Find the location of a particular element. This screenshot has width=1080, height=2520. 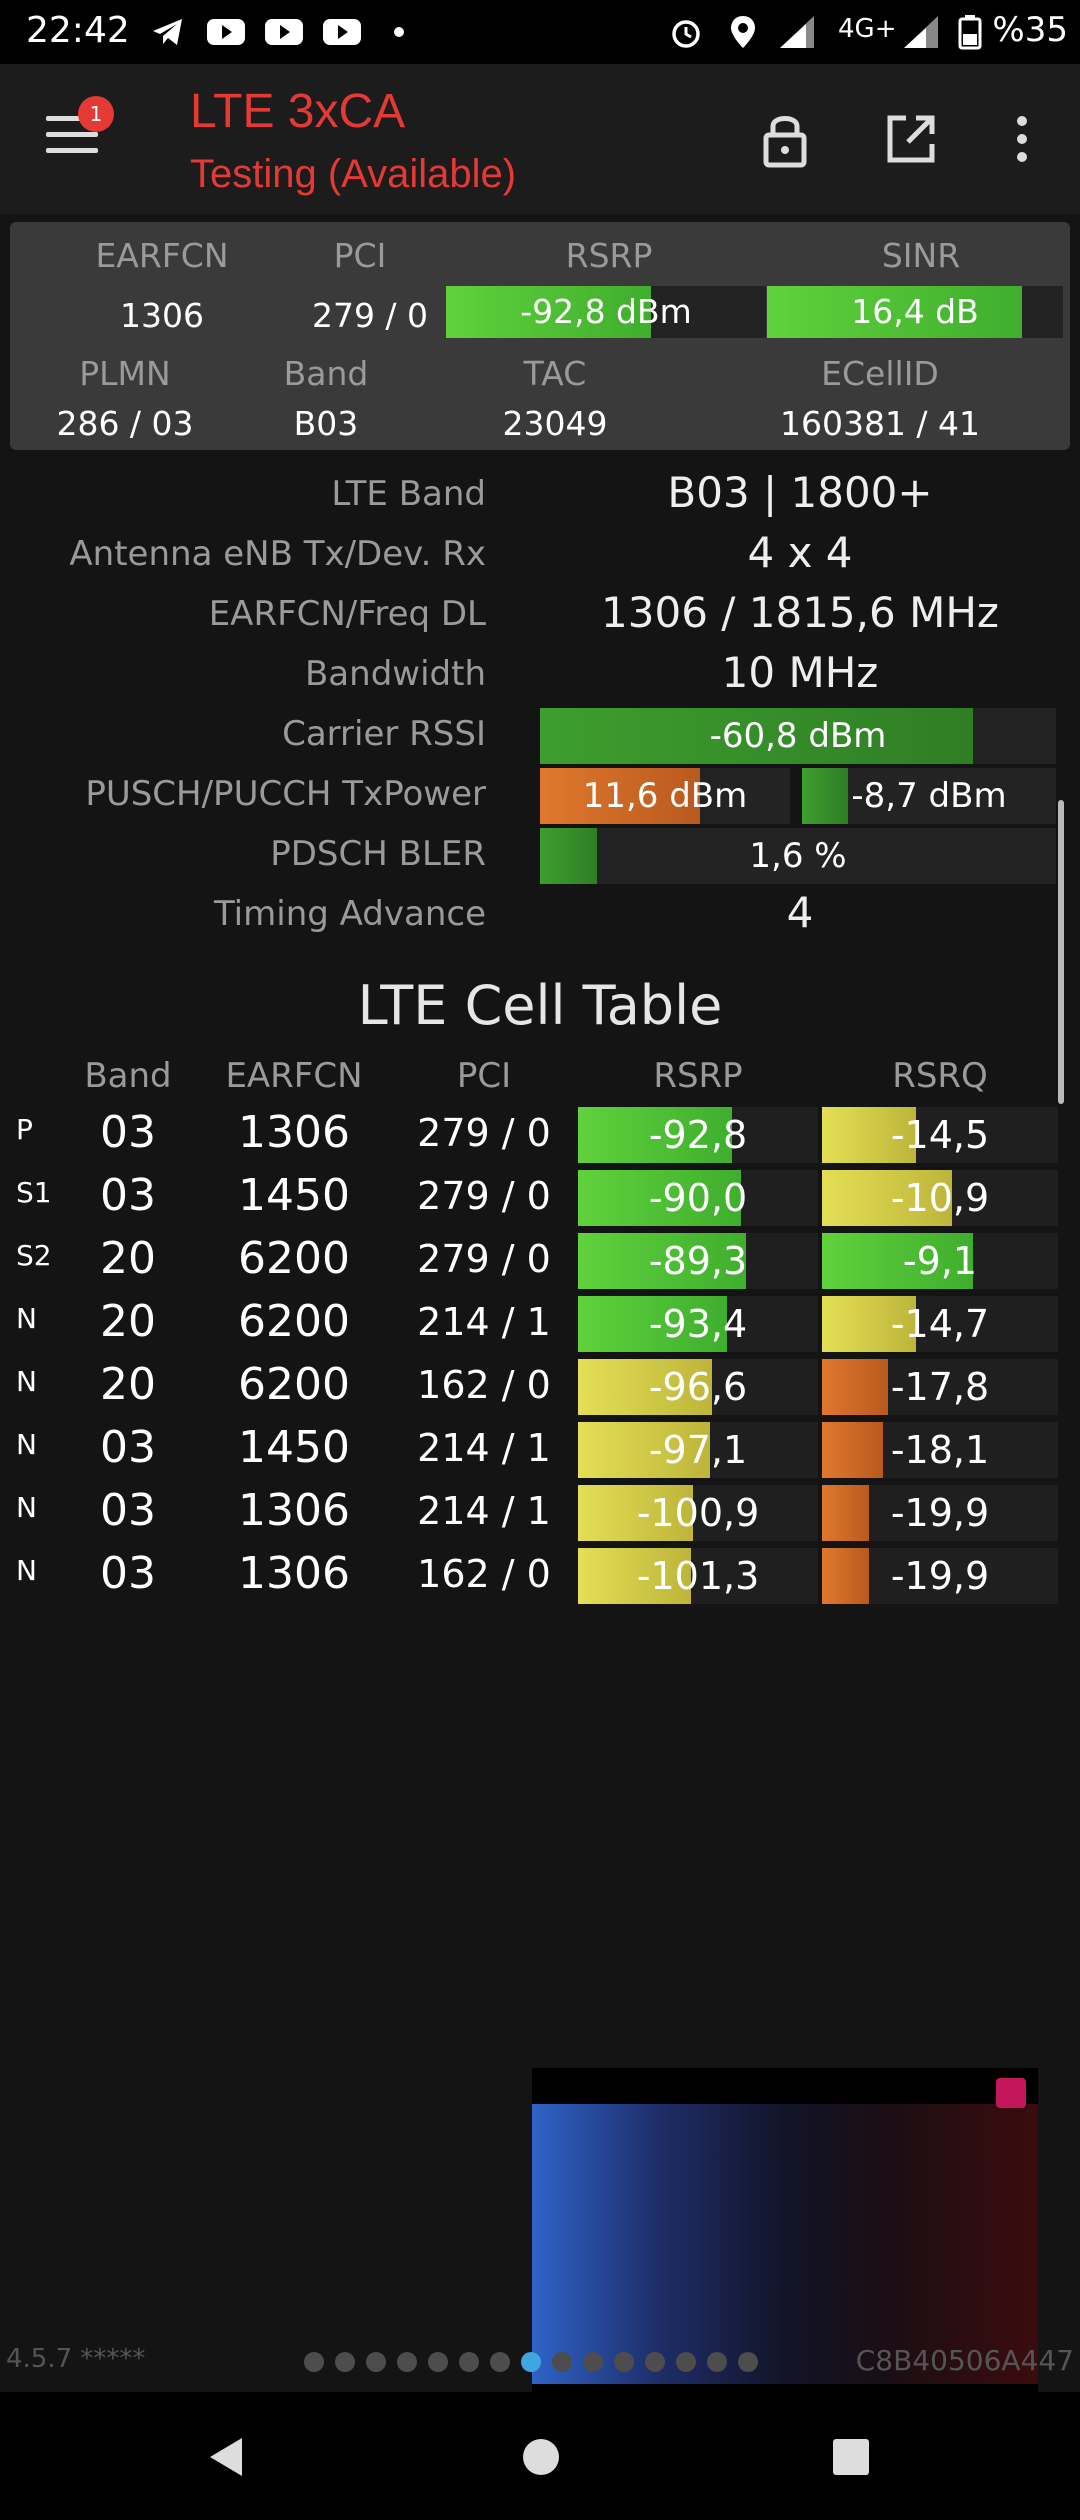

cell-rsrq-bar: -19,9 is located at coordinates (940, 1576).